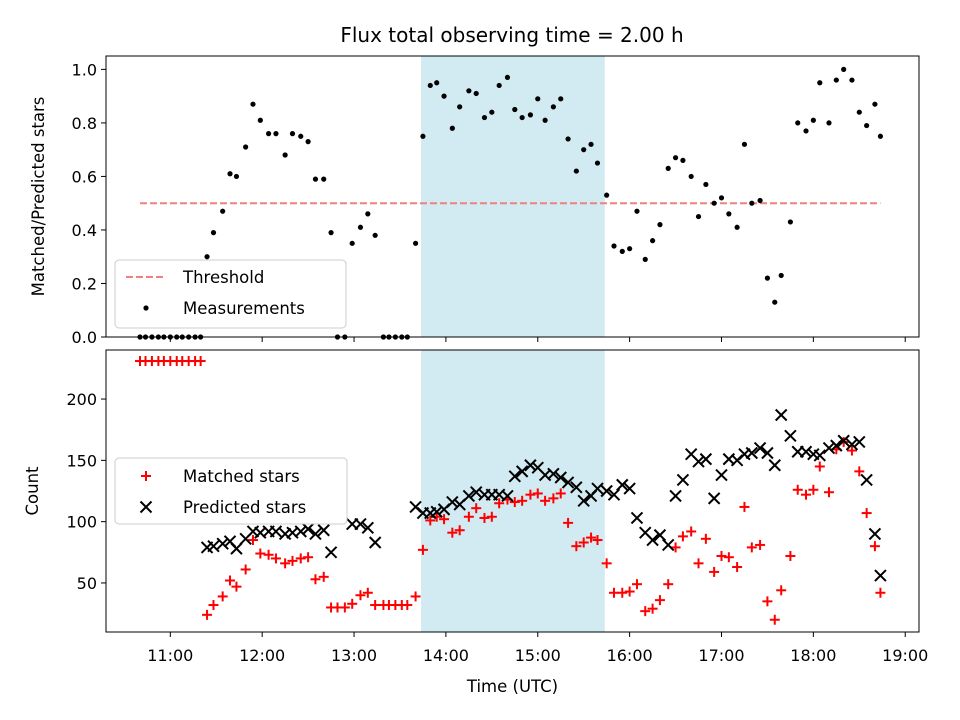 The width and height of the screenshot is (960, 720). I want to click on top-y-tick-label: 0.2, so click(84, 283).